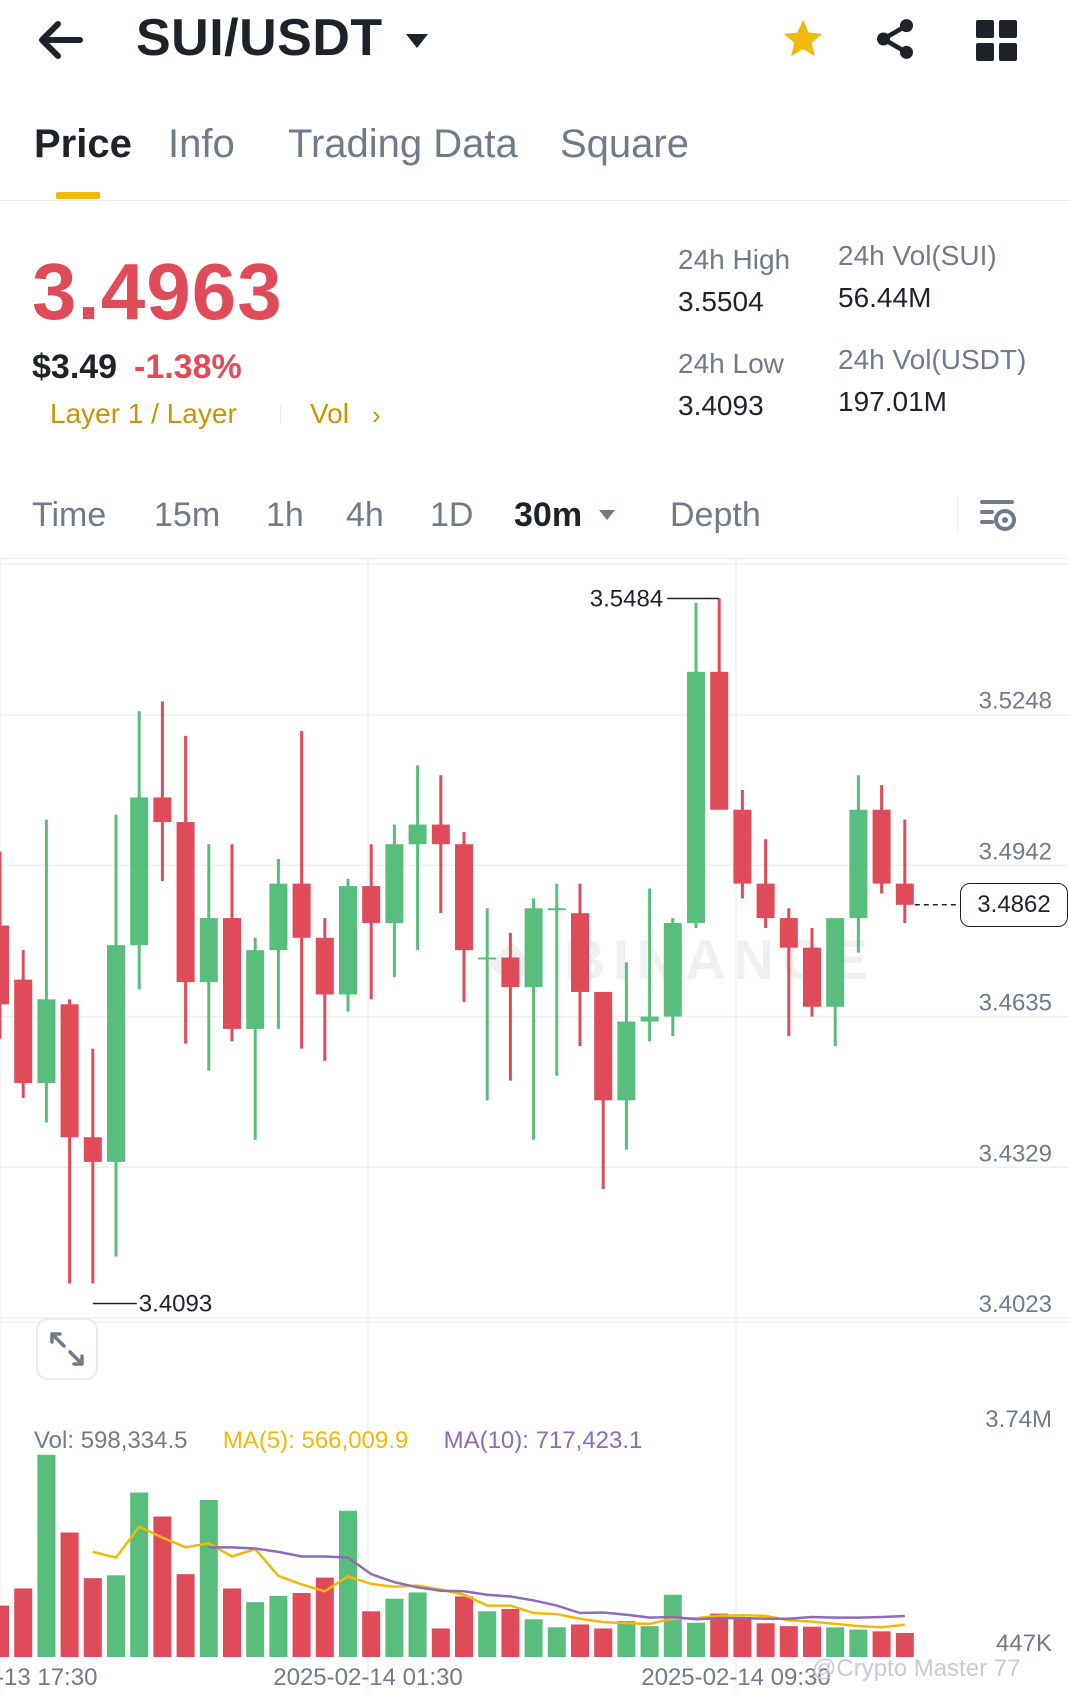 This screenshot has height=1693, width=1069. What do you see at coordinates (157, 291) in the screenshot?
I see `last-price: 3.4963` at bounding box center [157, 291].